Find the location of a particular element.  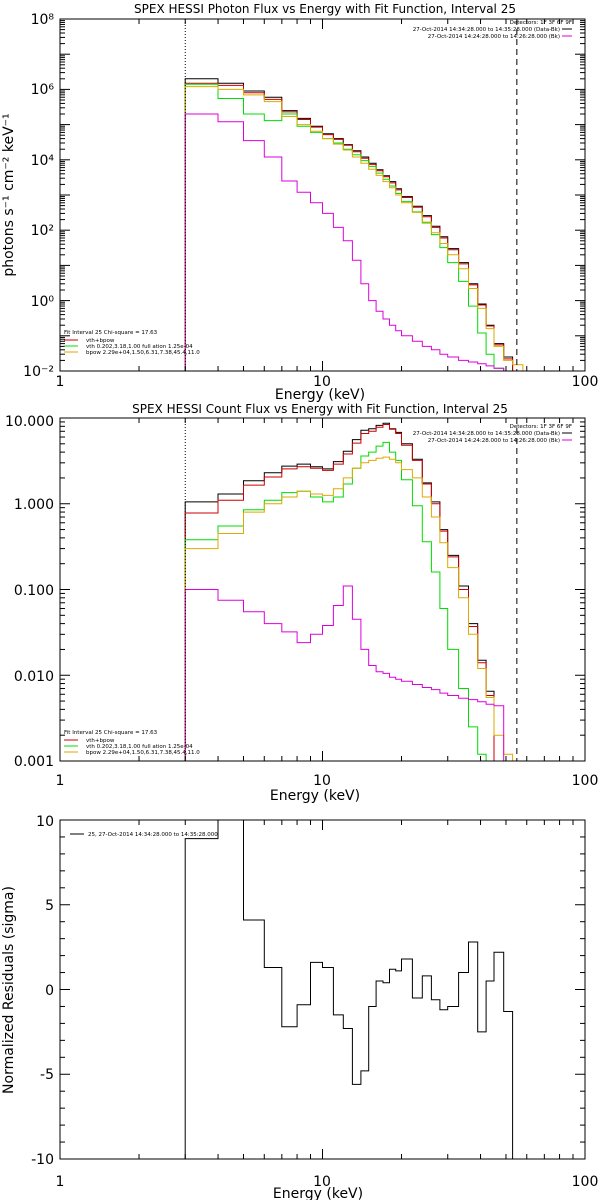

y-tick-label: 10⁰ is located at coordinates (43, 302).